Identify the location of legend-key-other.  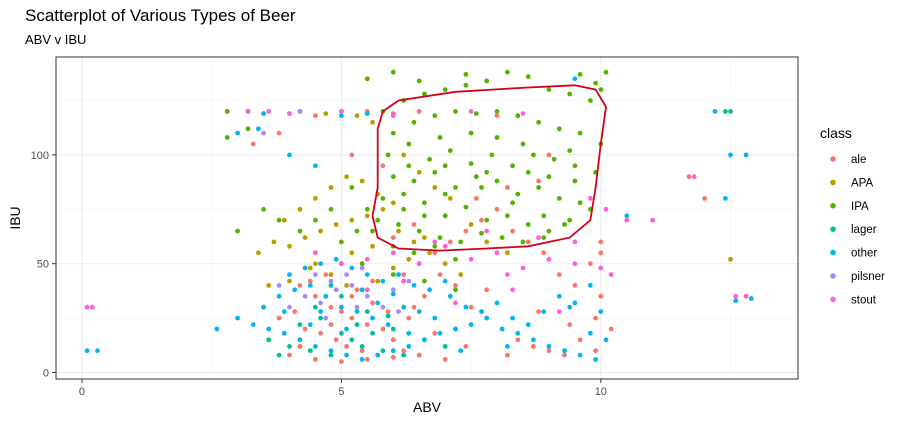
(833, 252).